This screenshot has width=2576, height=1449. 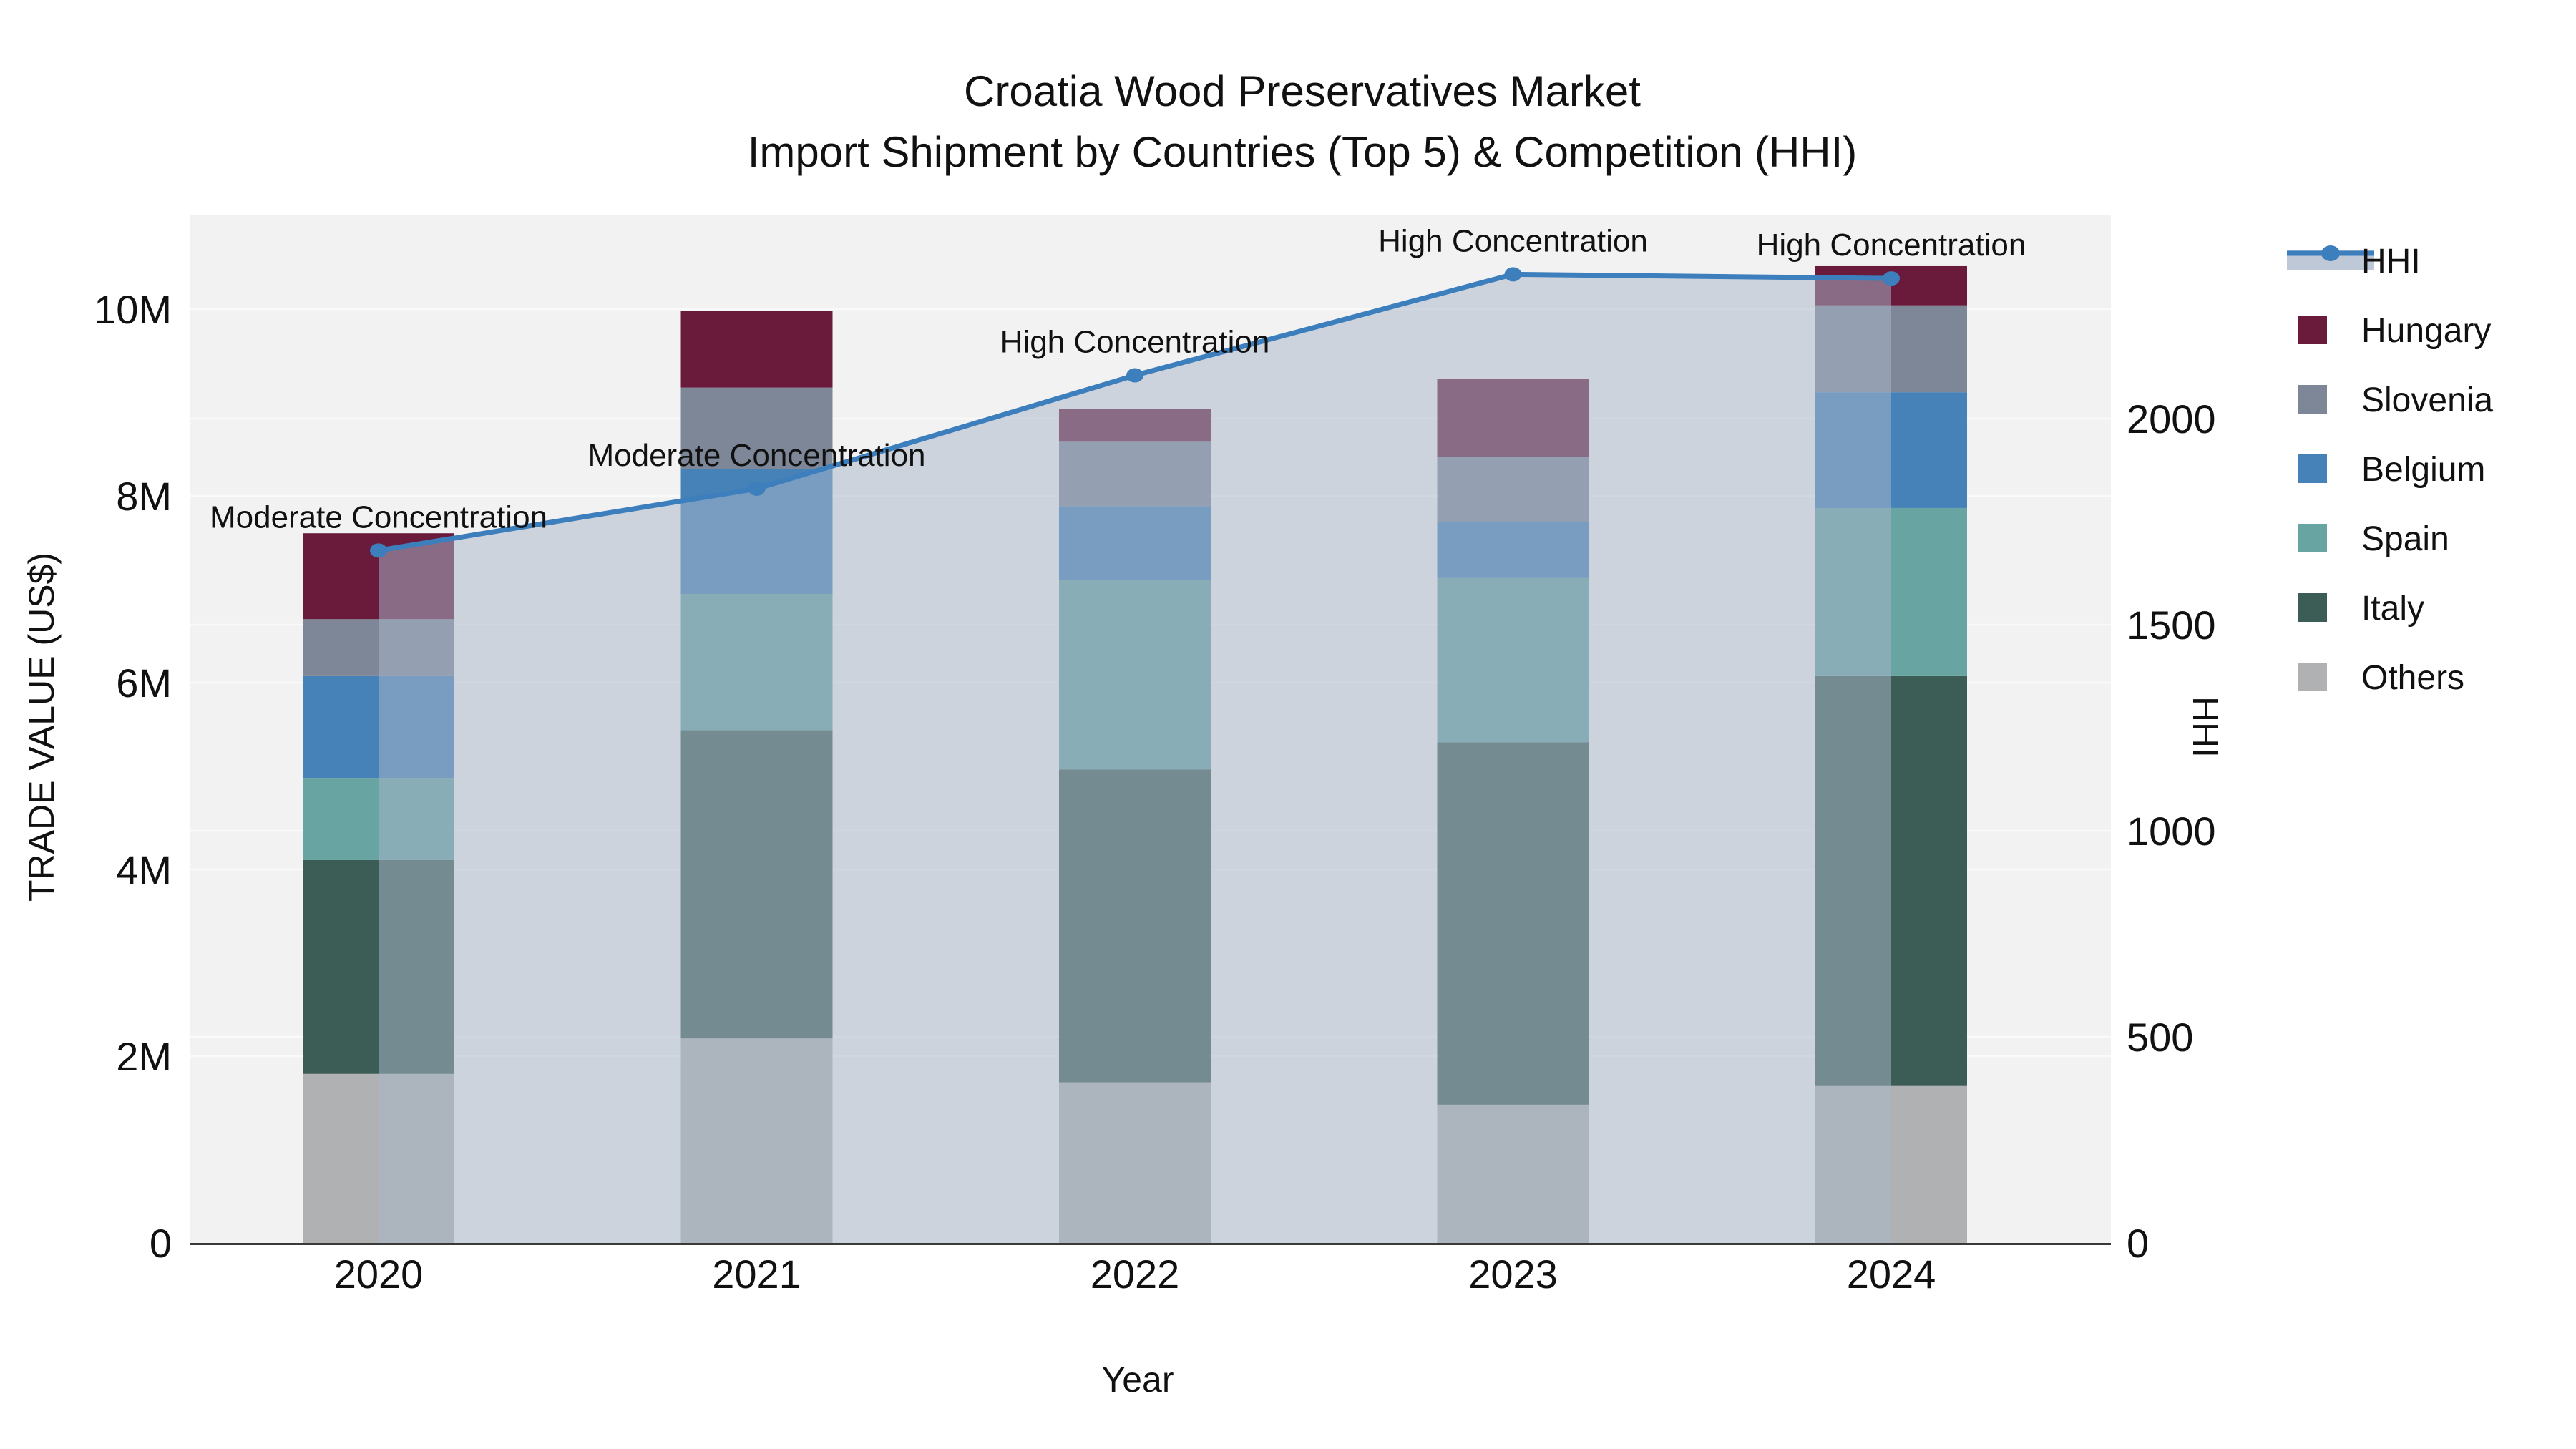 What do you see at coordinates (2312, 330) in the screenshot?
I see `legend-swatch-hungary` at bounding box center [2312, 330].